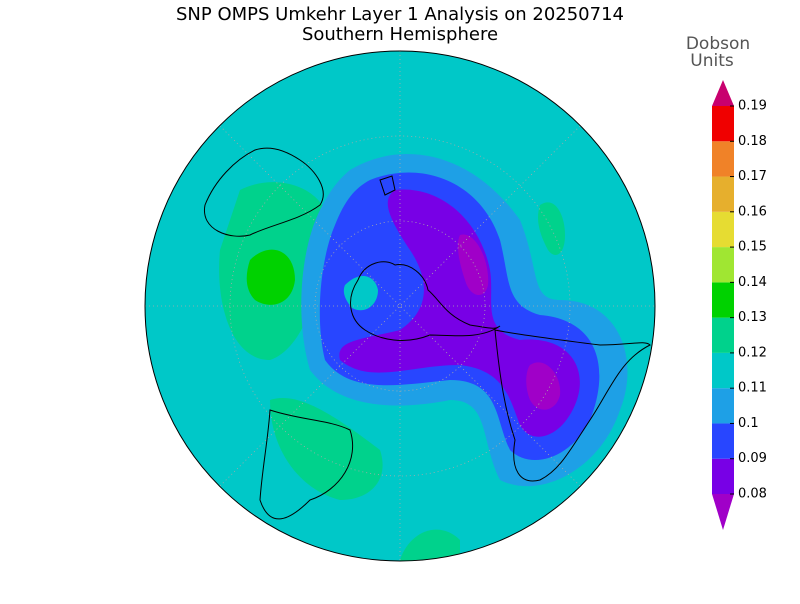  I want to click on colorbar-tick-label: 0.11, so click(752, 388).